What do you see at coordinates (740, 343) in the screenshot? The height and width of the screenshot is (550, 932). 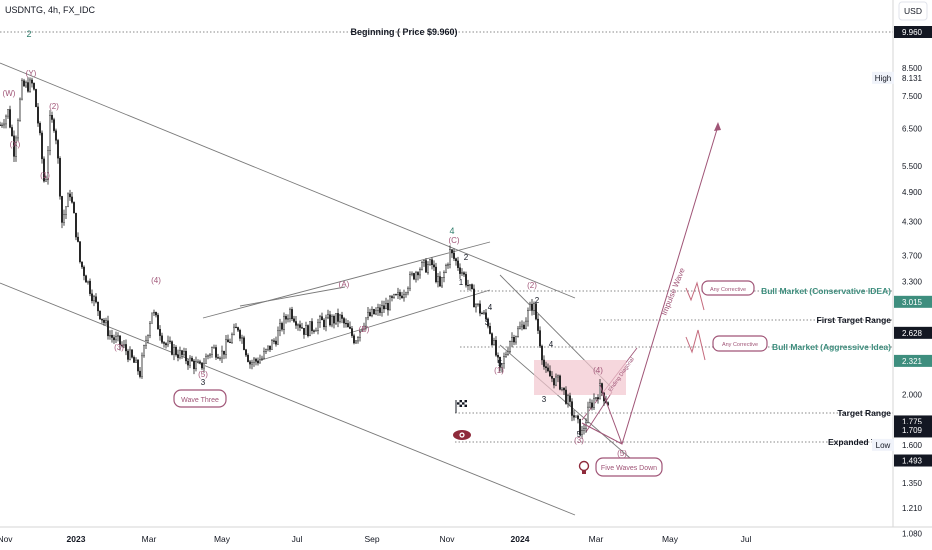 I see `any-corrective-box-2: Any Corrective` at bounding box center [740, 343].